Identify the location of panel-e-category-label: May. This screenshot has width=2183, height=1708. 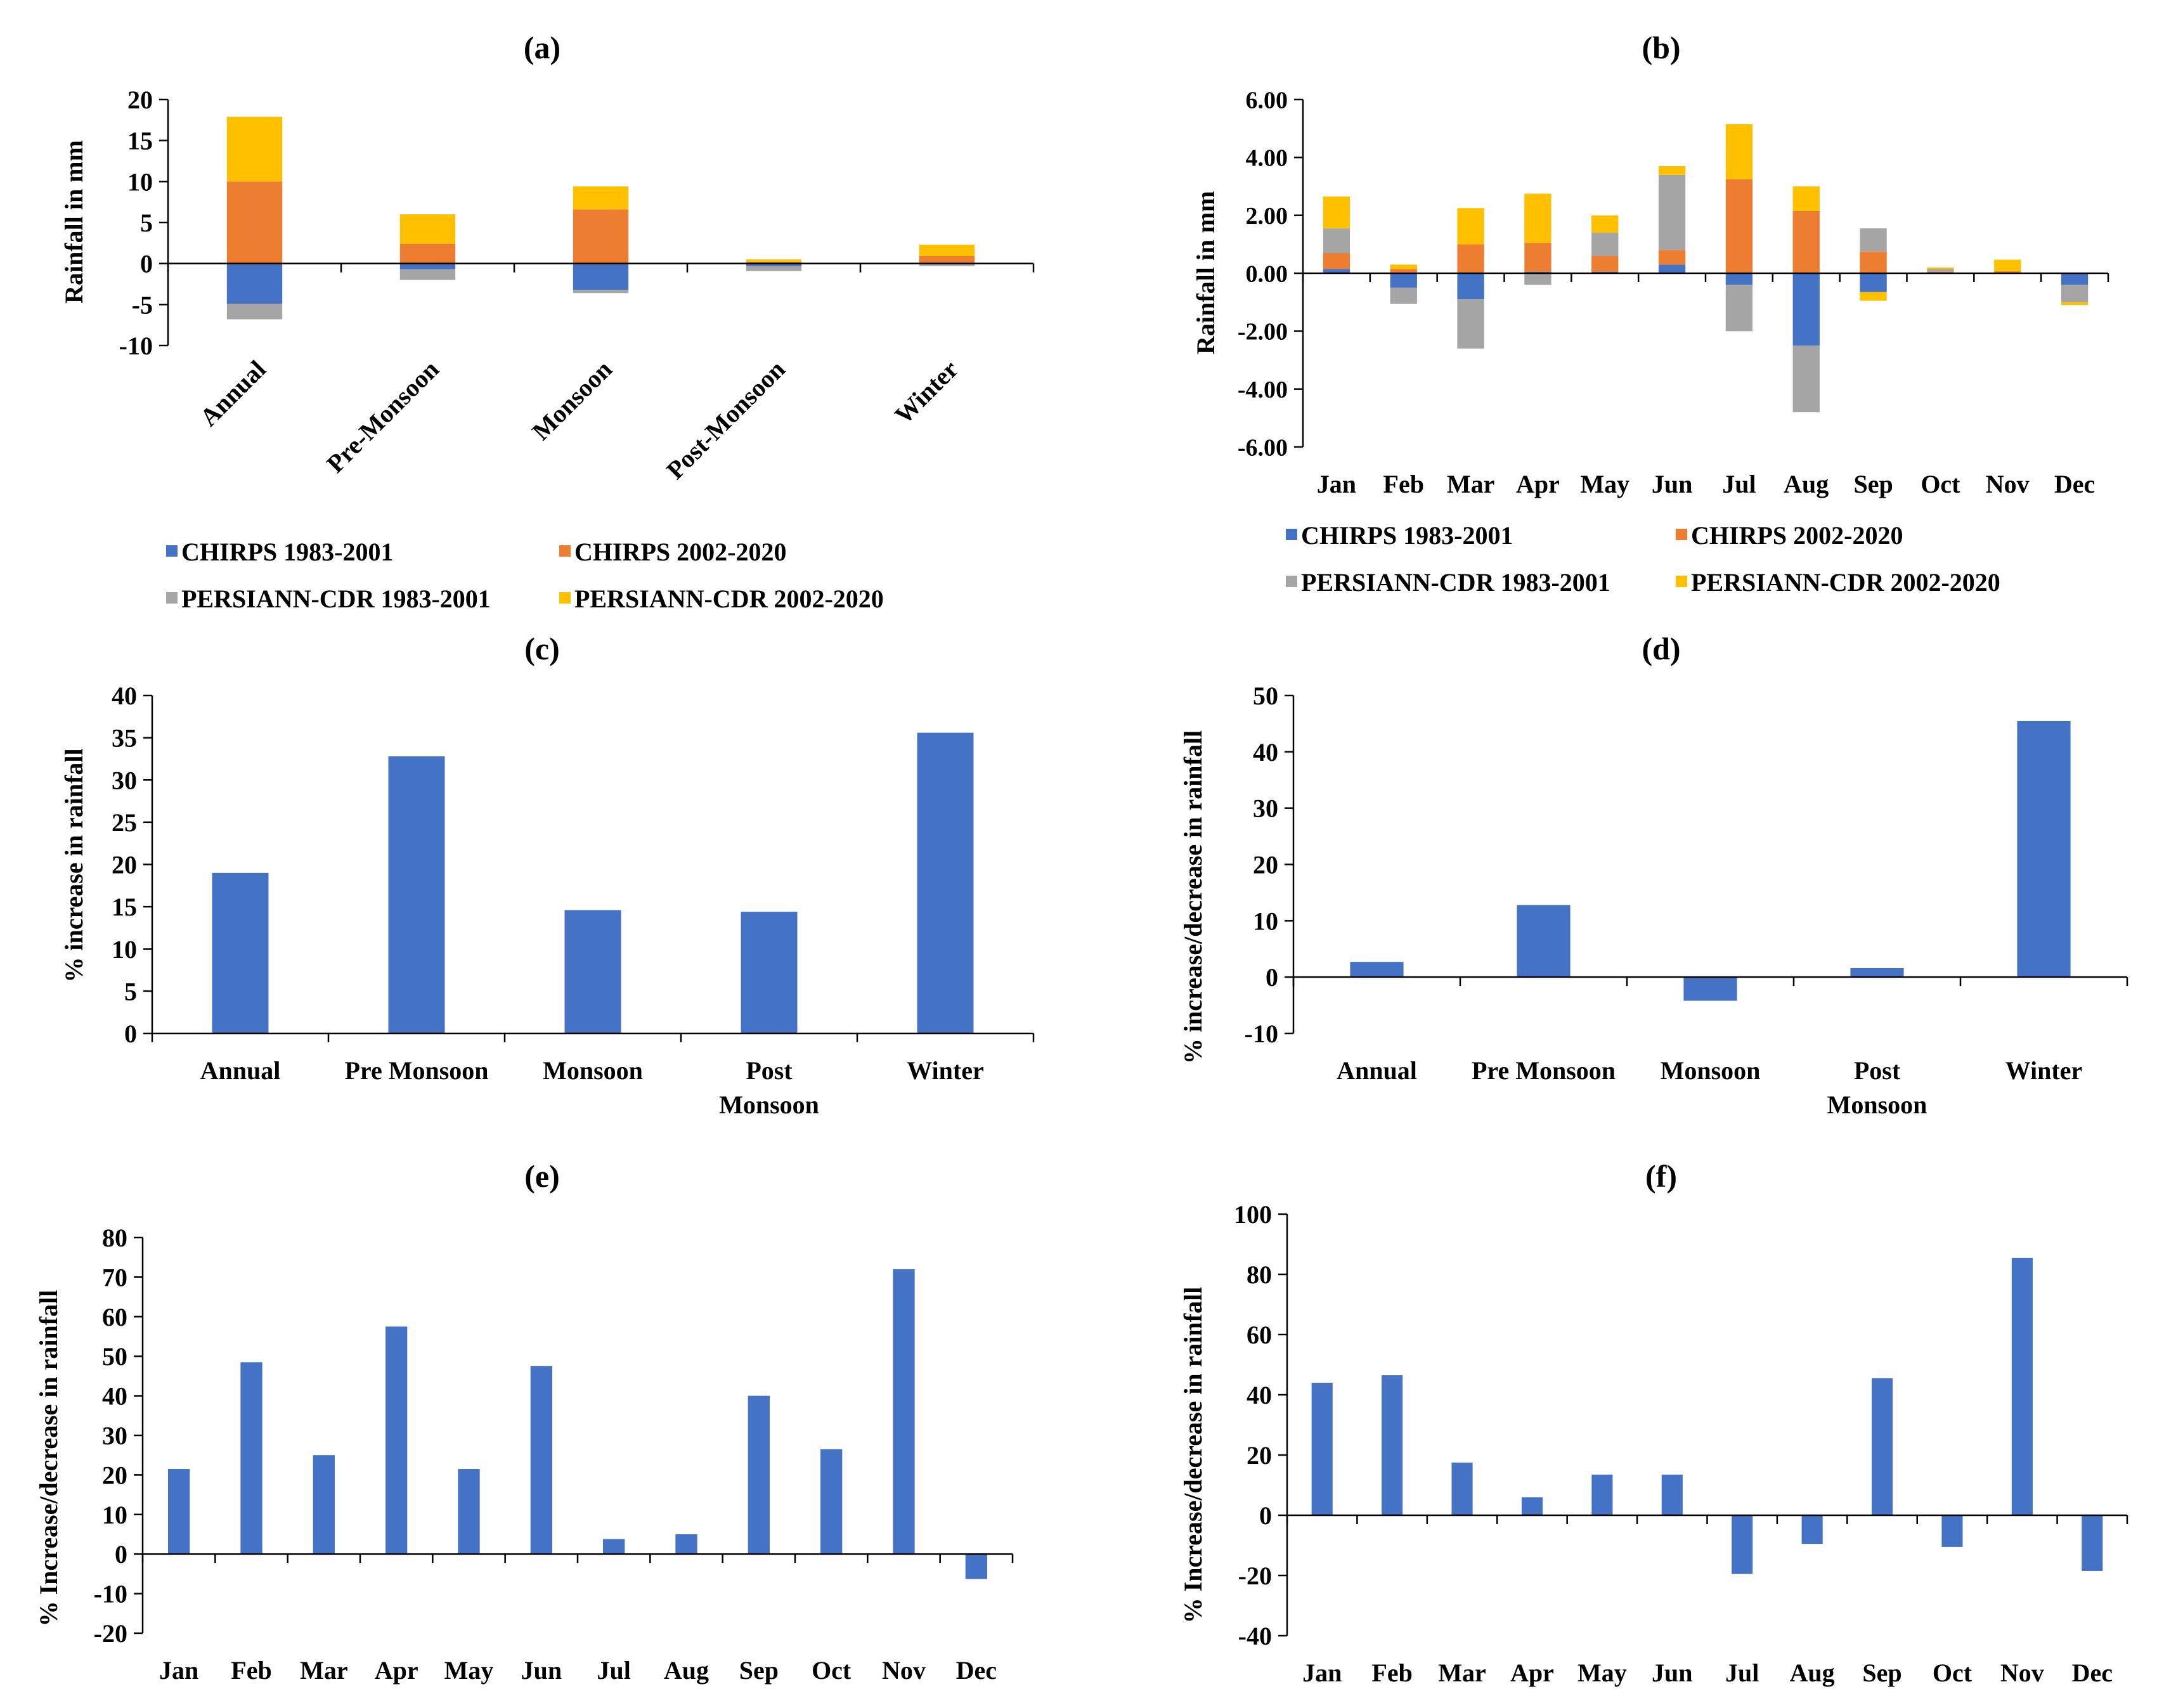
(469, 1671).